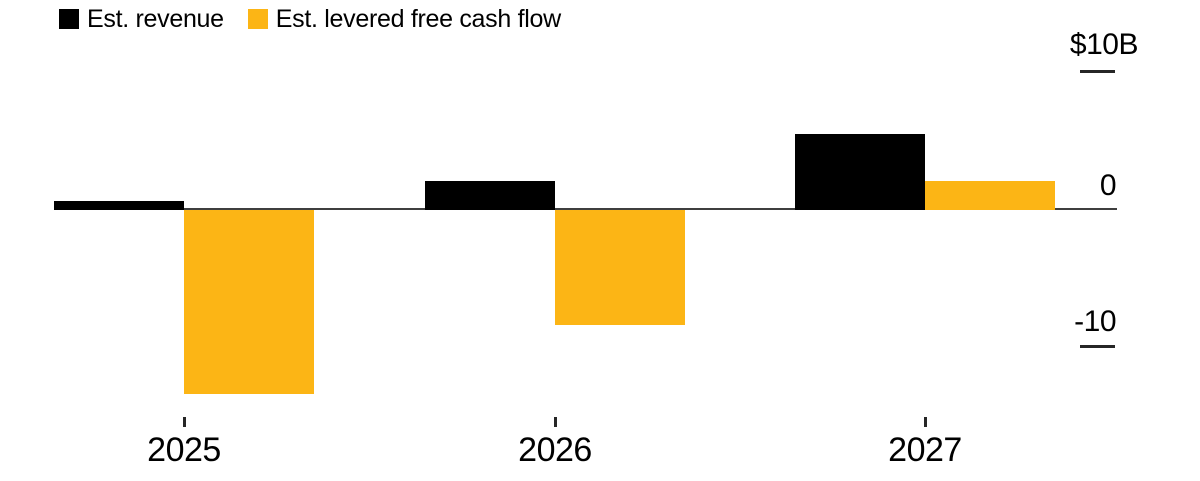 This screenshot has height=481, width=1200. I want to click on bar-cashflow-2025, so click(249, 302).